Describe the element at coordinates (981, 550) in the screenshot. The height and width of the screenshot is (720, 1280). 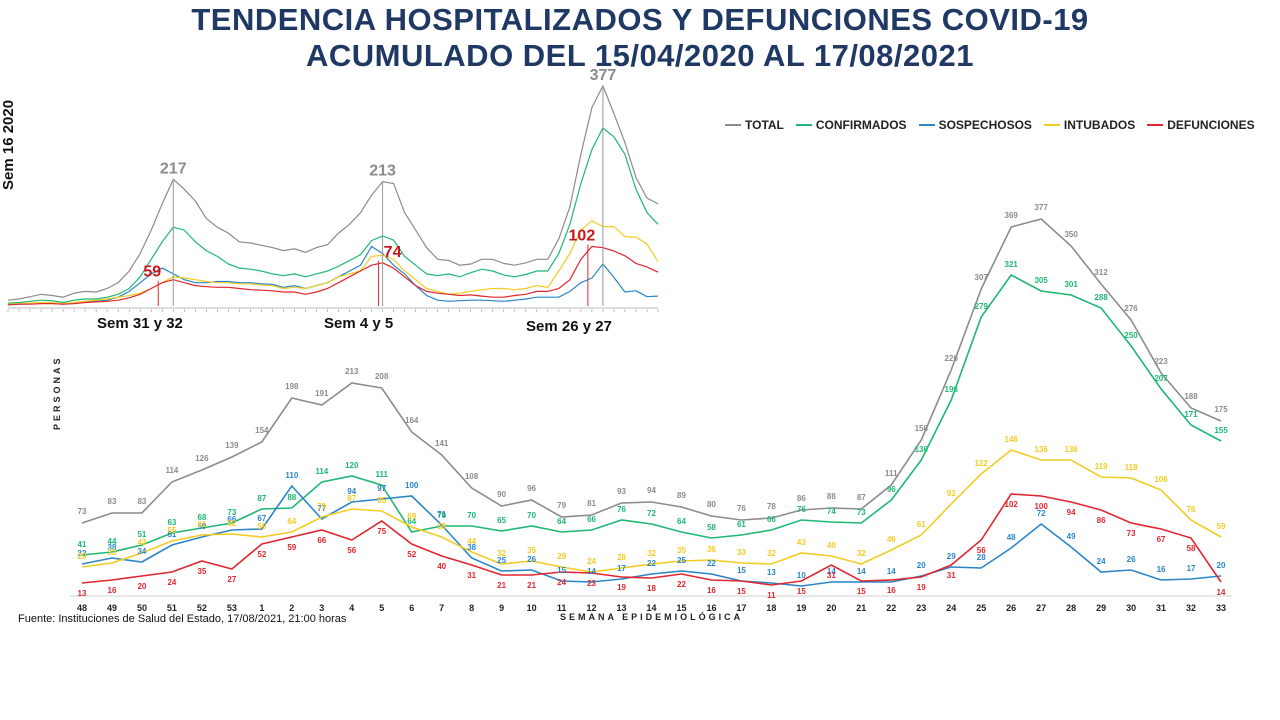
I see `data-label-defunciones: 56` at that location.